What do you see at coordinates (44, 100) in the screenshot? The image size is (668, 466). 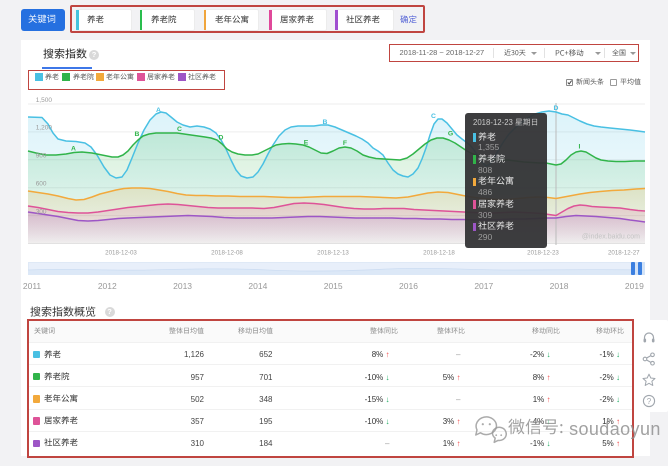 I see `svg-text: 1,500` at bounding box center [44, 100].